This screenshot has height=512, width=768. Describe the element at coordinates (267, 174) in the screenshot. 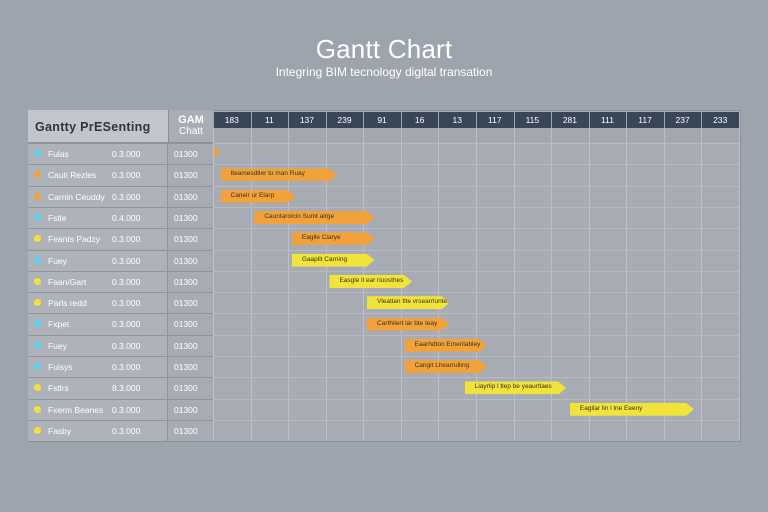

I see `task-bar-label: Iteamesdtler tu man Ruay` at that location.